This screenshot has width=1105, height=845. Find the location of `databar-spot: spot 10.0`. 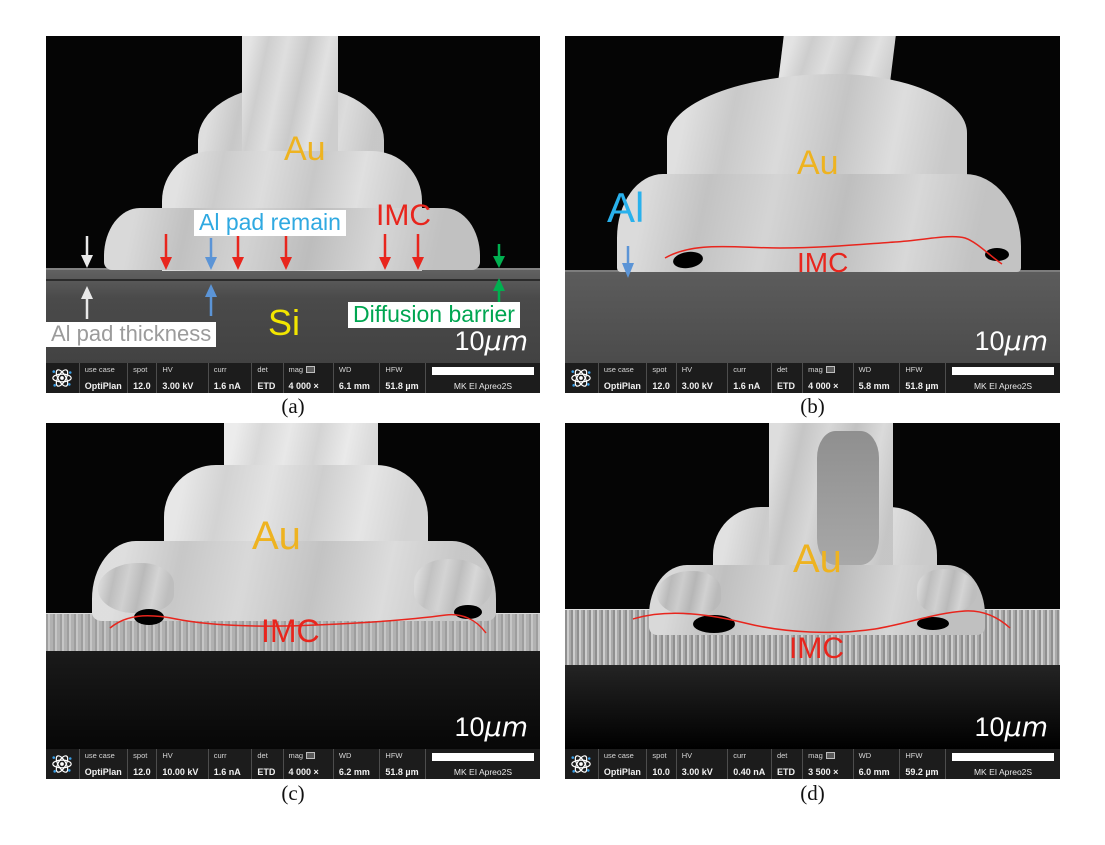

databar-spot: spot 10.0 is located at coordinates (660, 764).